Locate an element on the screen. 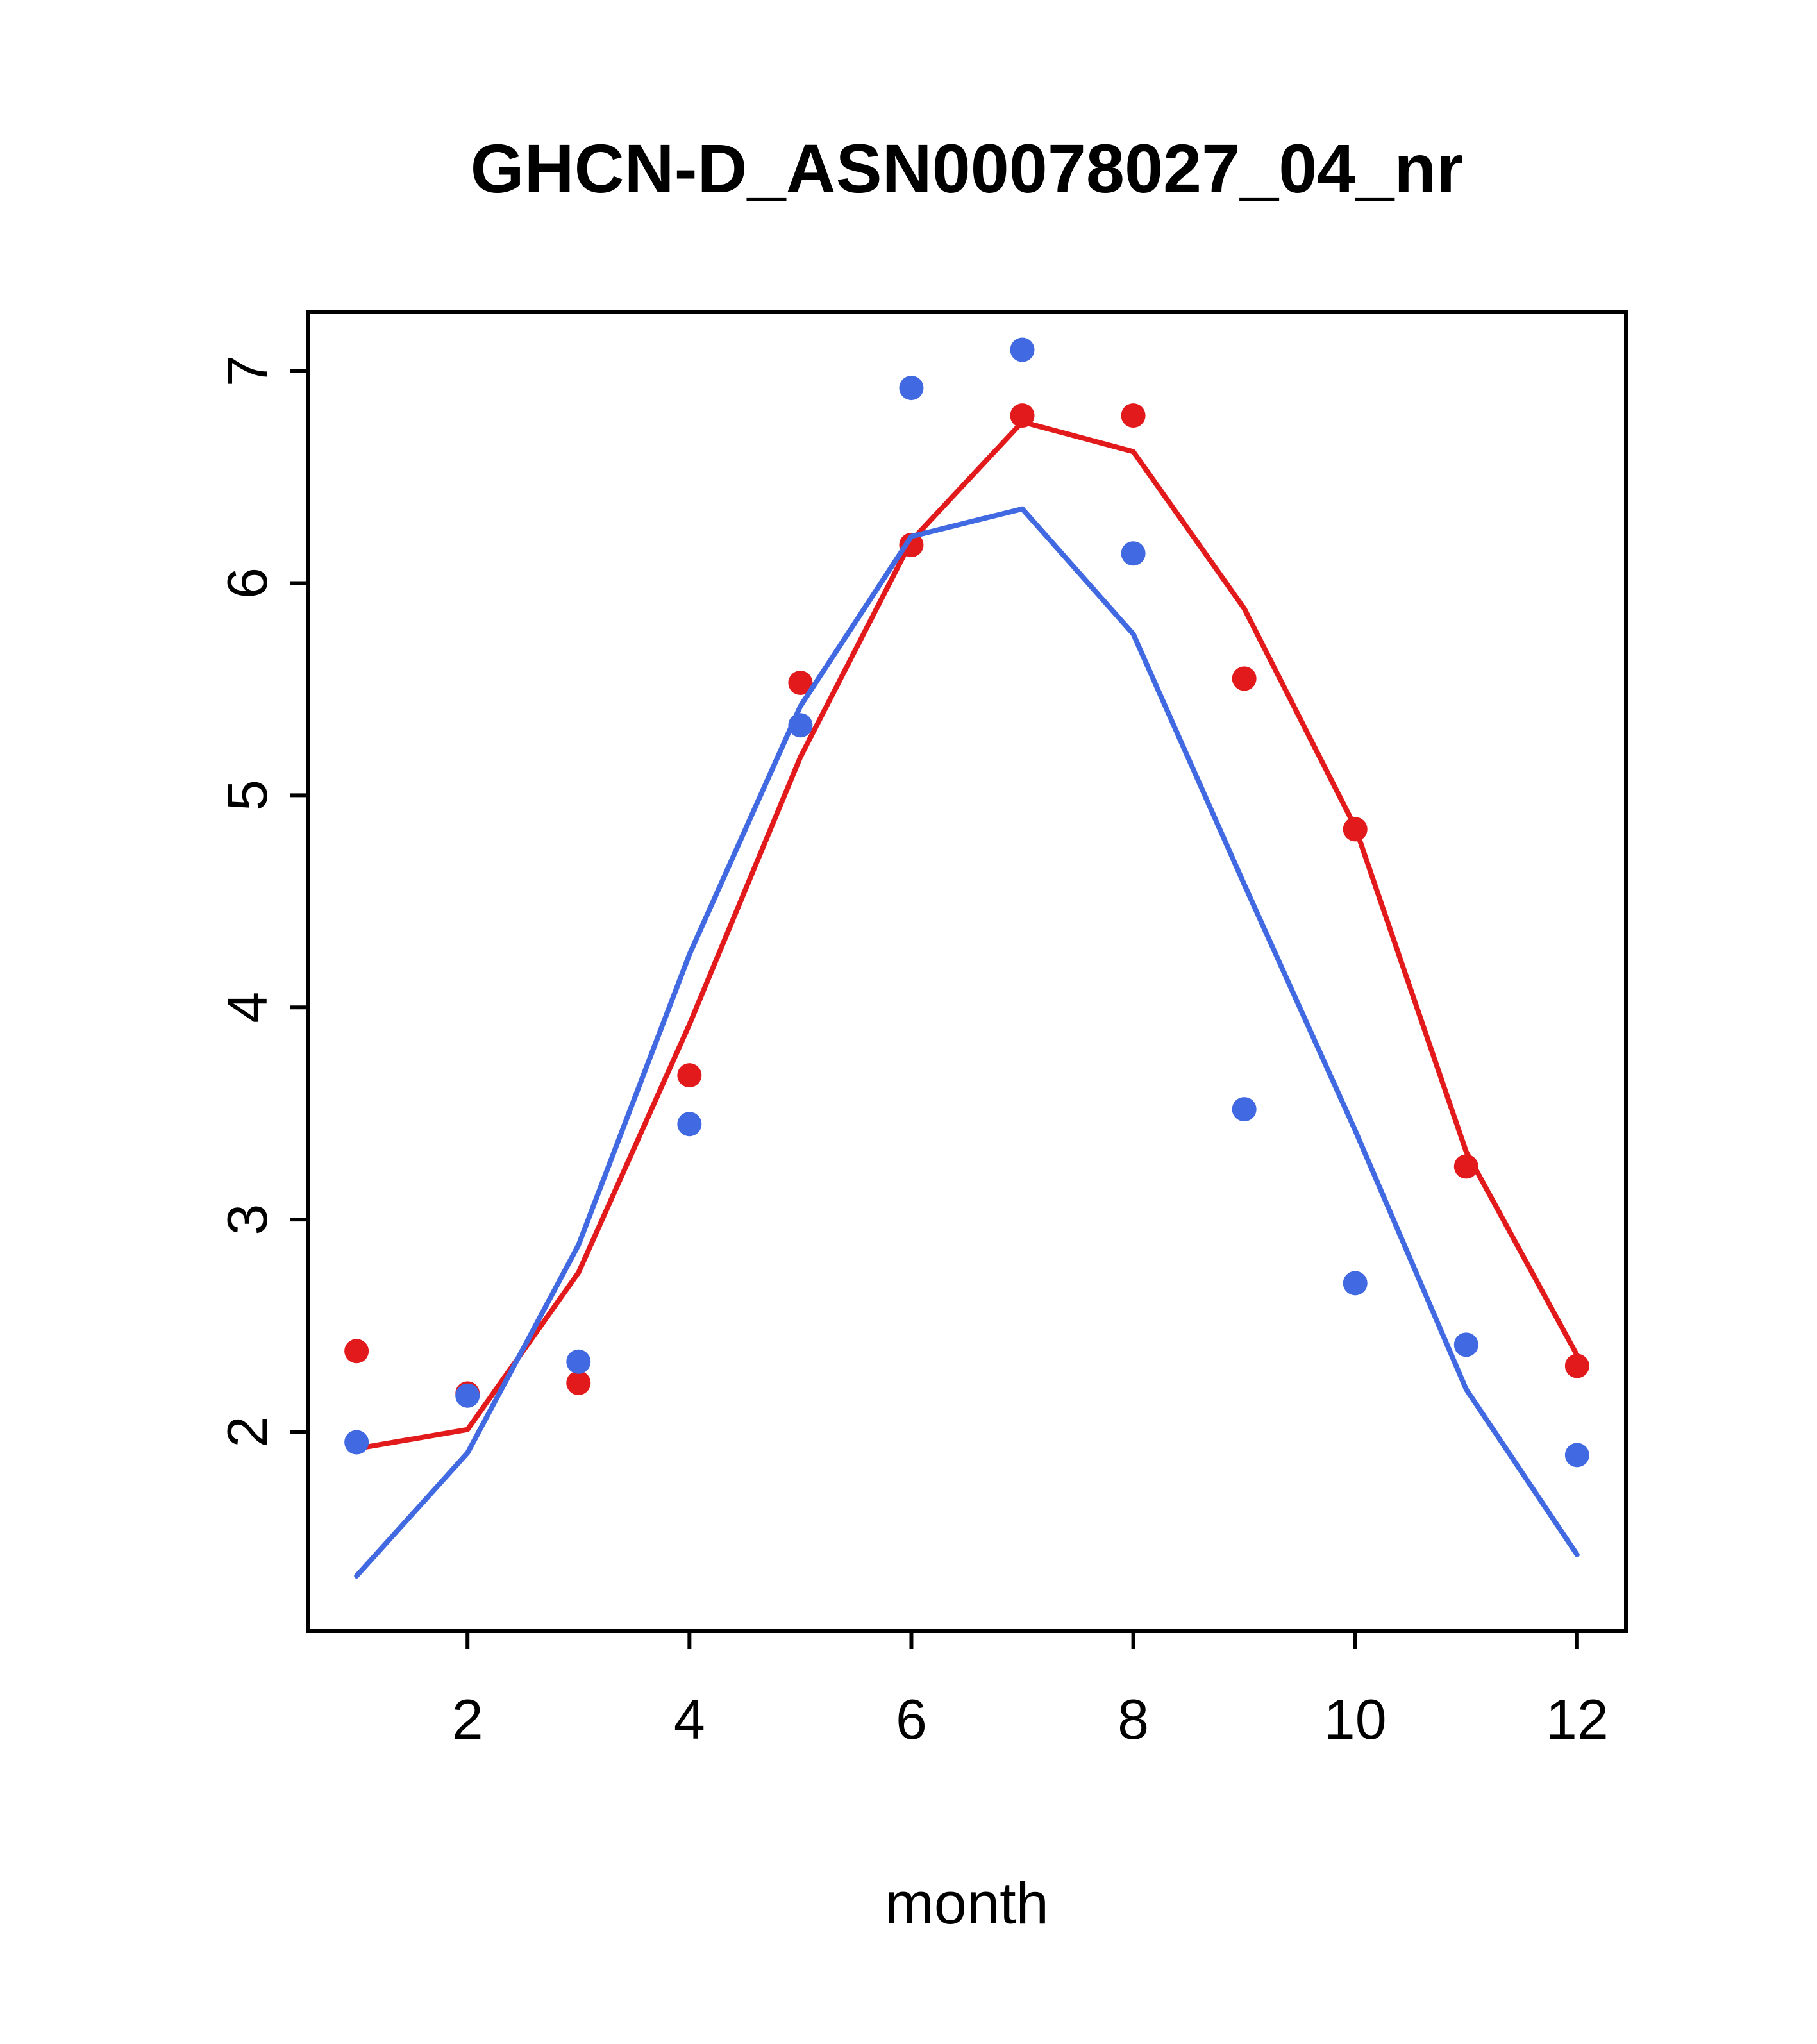  x-tick-label: 8 is located at coordinates (1133, 1720).